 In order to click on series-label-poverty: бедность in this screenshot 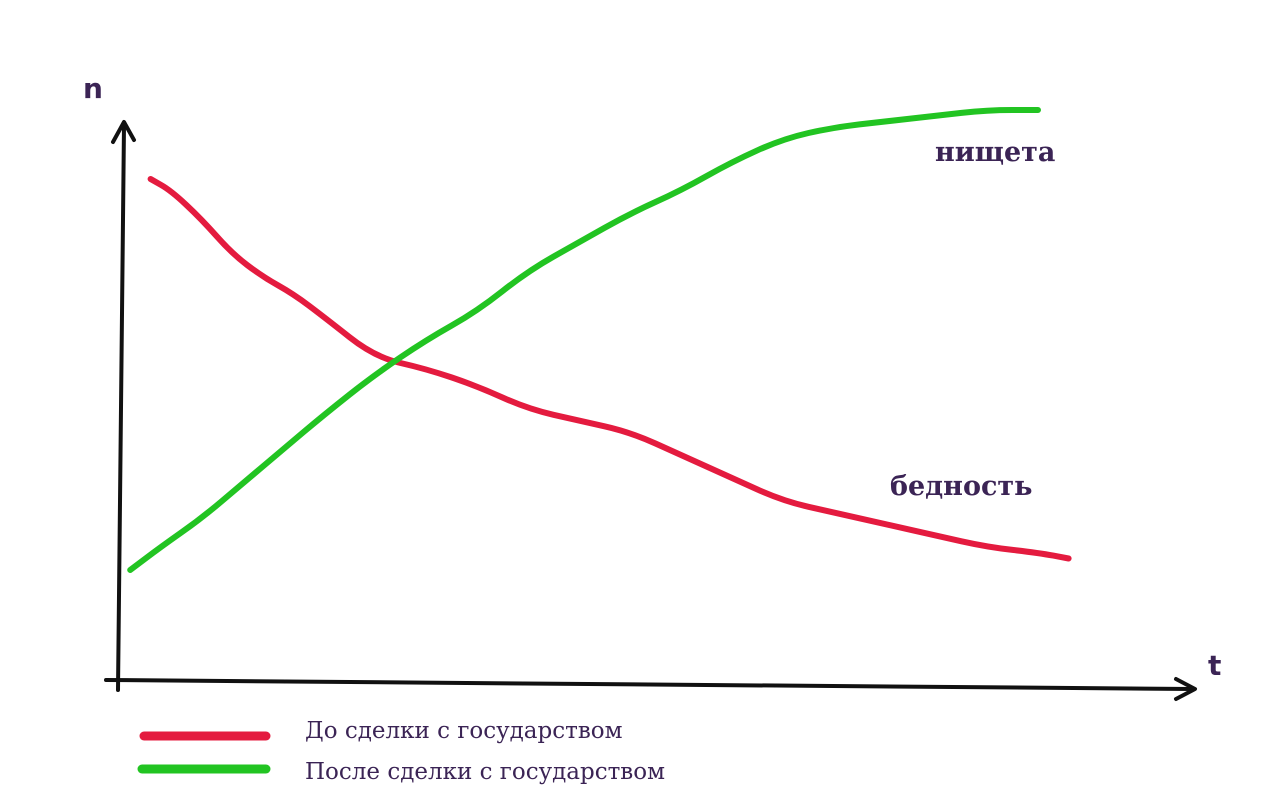, I will do `click(961, 486)`.